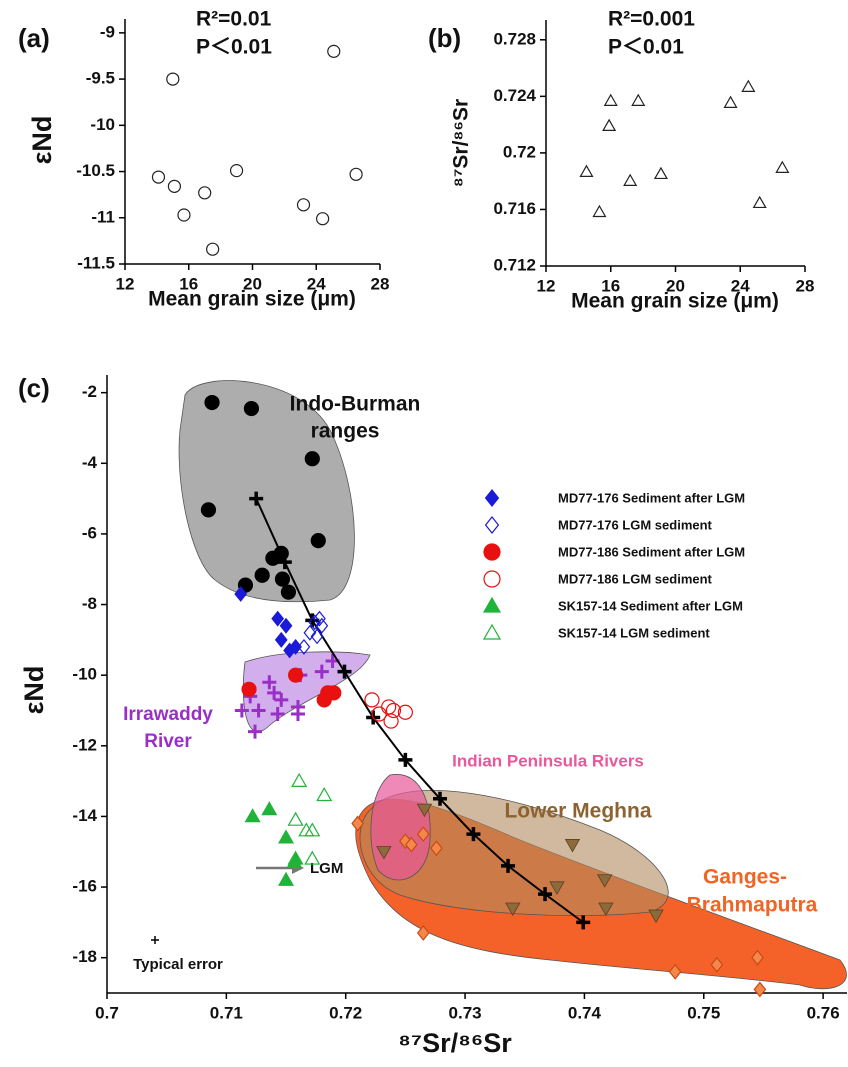 The height and width of the screenshot is (1067, 848). I want to click on region-label: Irrawaddy, so click(168, 714).